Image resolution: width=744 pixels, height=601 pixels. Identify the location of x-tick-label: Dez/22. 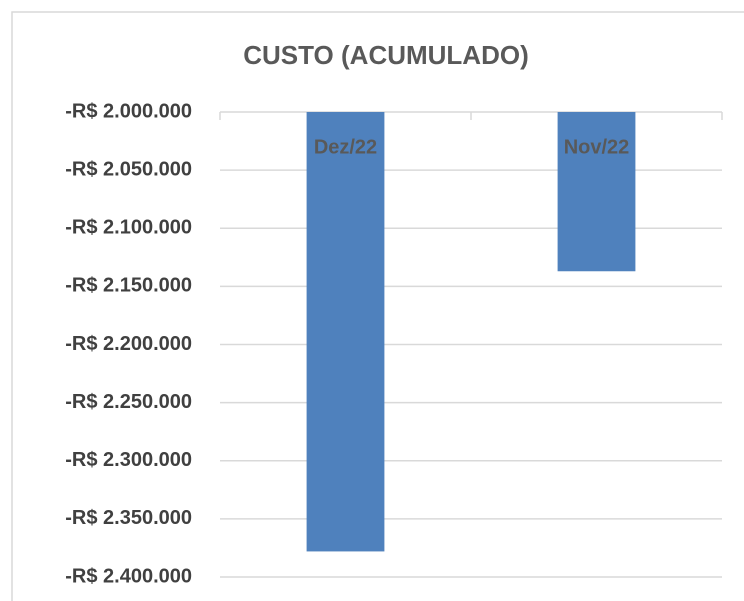
(345, 147).